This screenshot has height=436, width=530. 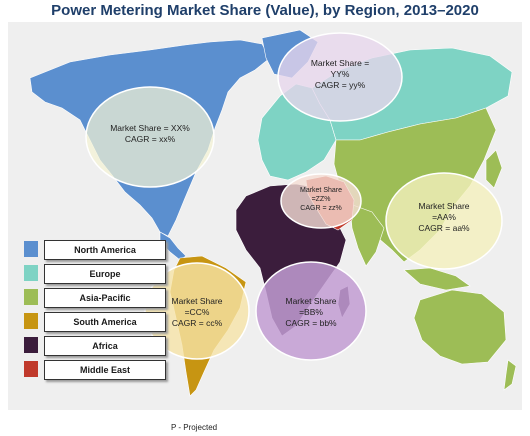 What do you see at coordinates (510, 375) in the screenshot?
I see `new-zealand-shape` at bounding box center [510, 375].